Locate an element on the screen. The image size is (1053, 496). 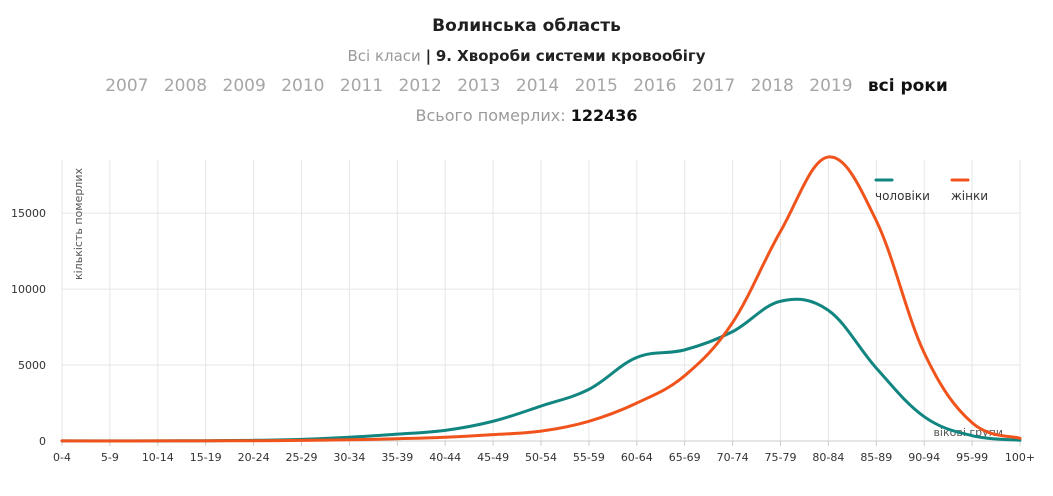
x-tick-label: 90-94 is located at coordinates (924, 457).